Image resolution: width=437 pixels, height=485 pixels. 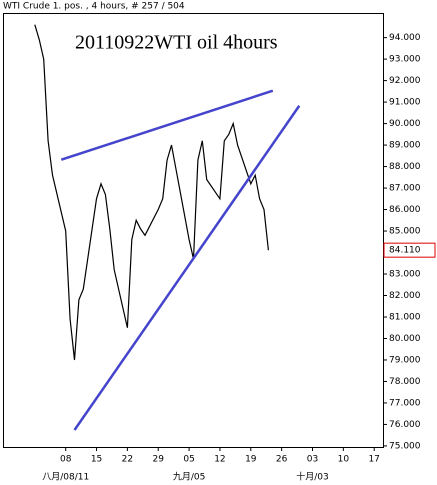 I want to click on month-label: 九月/05, so click(x=189, y=477).